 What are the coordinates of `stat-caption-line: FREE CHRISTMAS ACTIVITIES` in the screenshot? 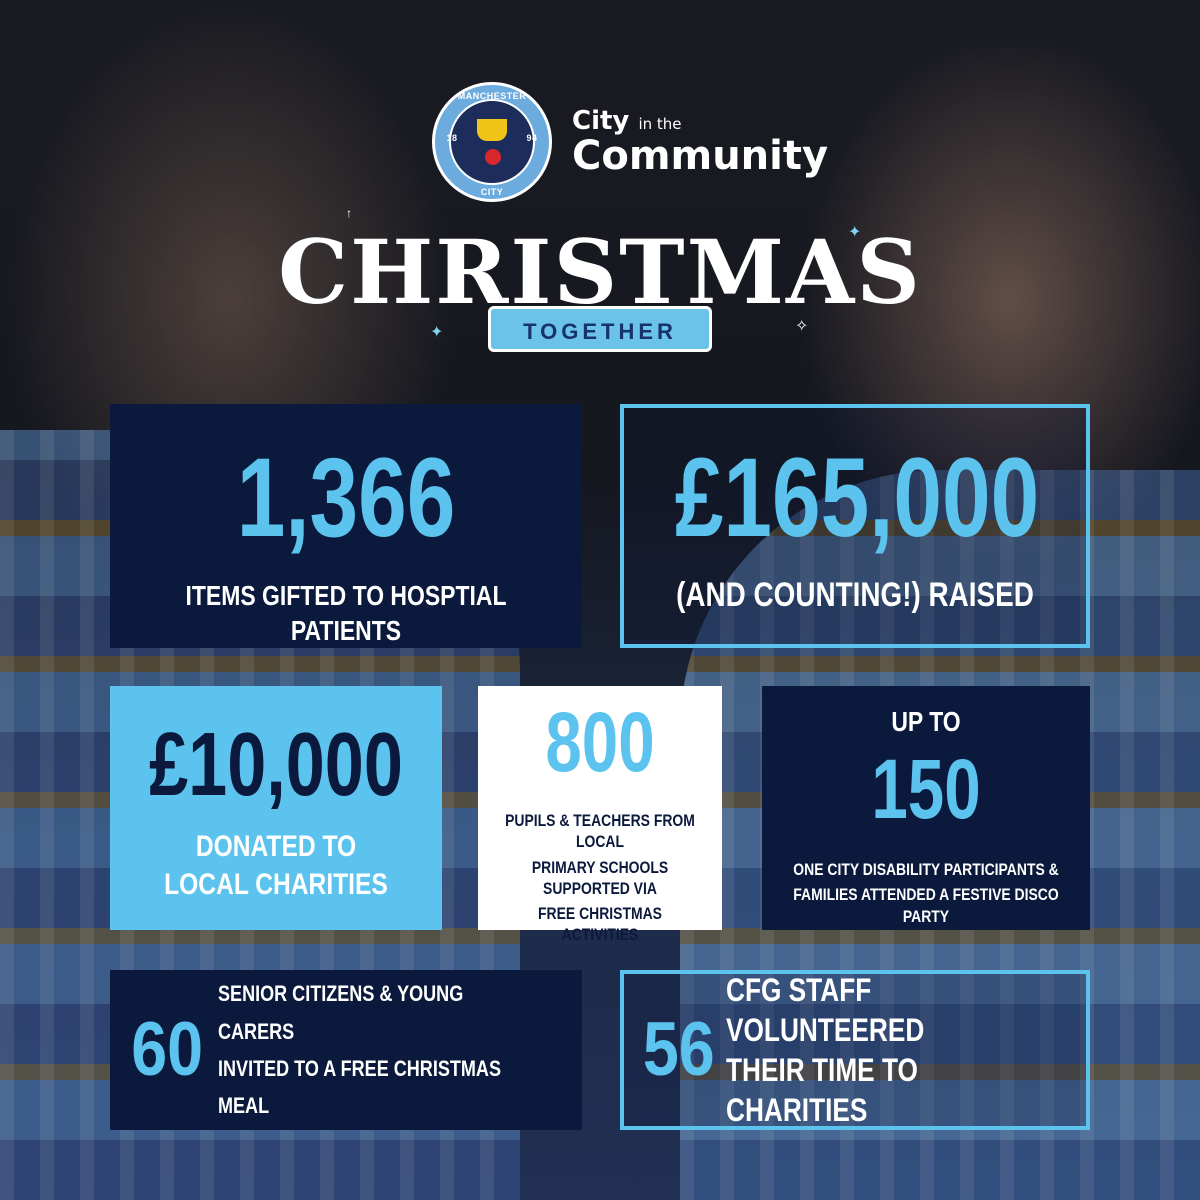 It's located at (600, 924).